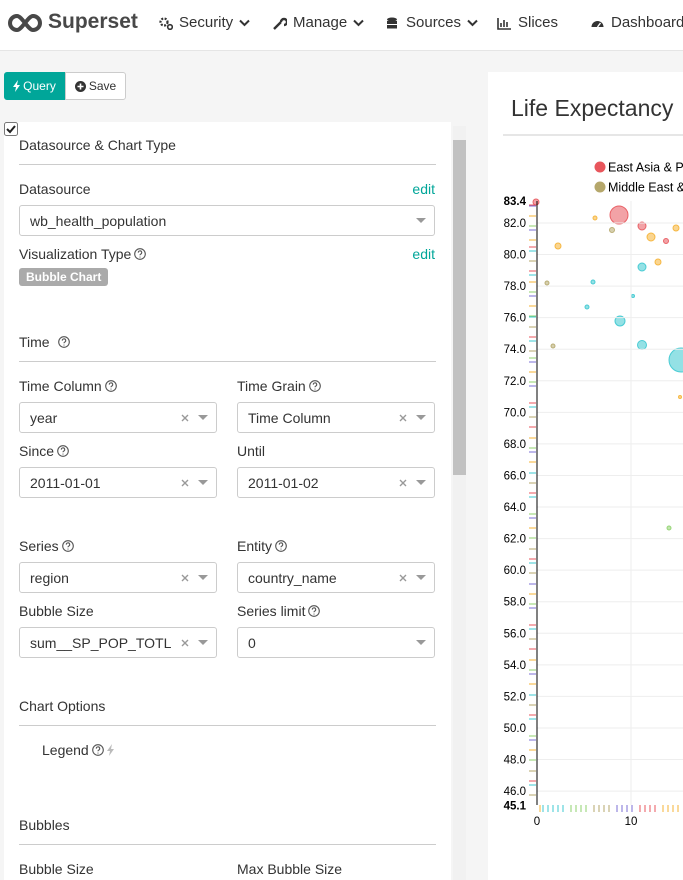  I want to click on y-tick-label: 45.1, so click(515, 806).